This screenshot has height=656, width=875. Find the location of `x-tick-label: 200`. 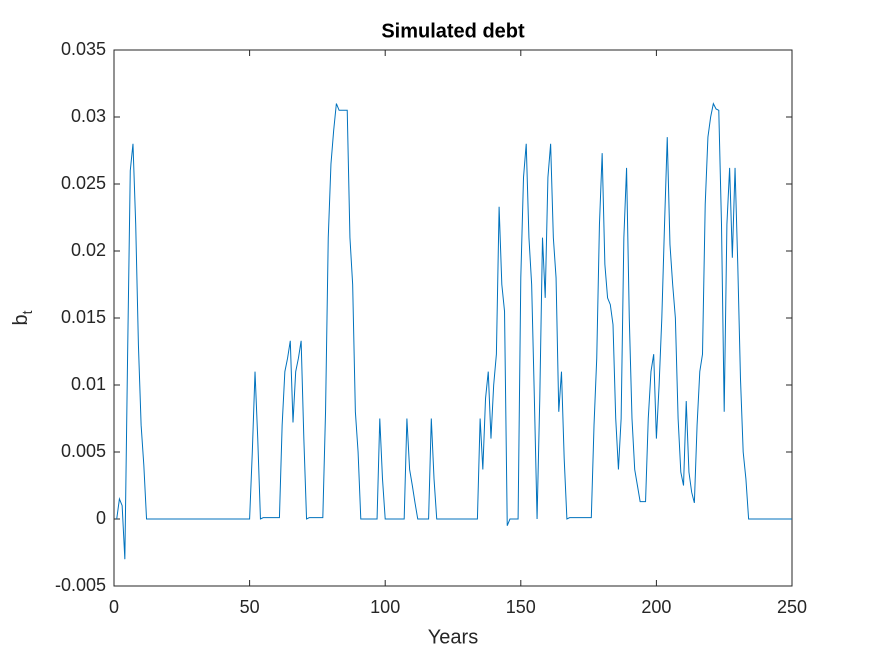

x-tick-label: 200 is located at coordinates (656, 607).